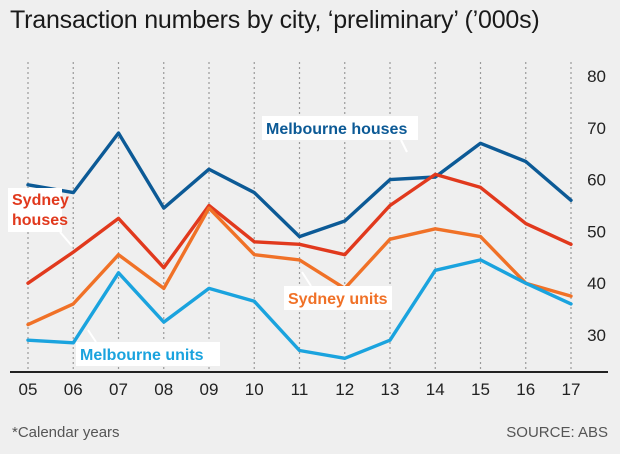 This screenshot has width=620, height=454. I want to click on series-label: Sydney houses, so click(40, 210).